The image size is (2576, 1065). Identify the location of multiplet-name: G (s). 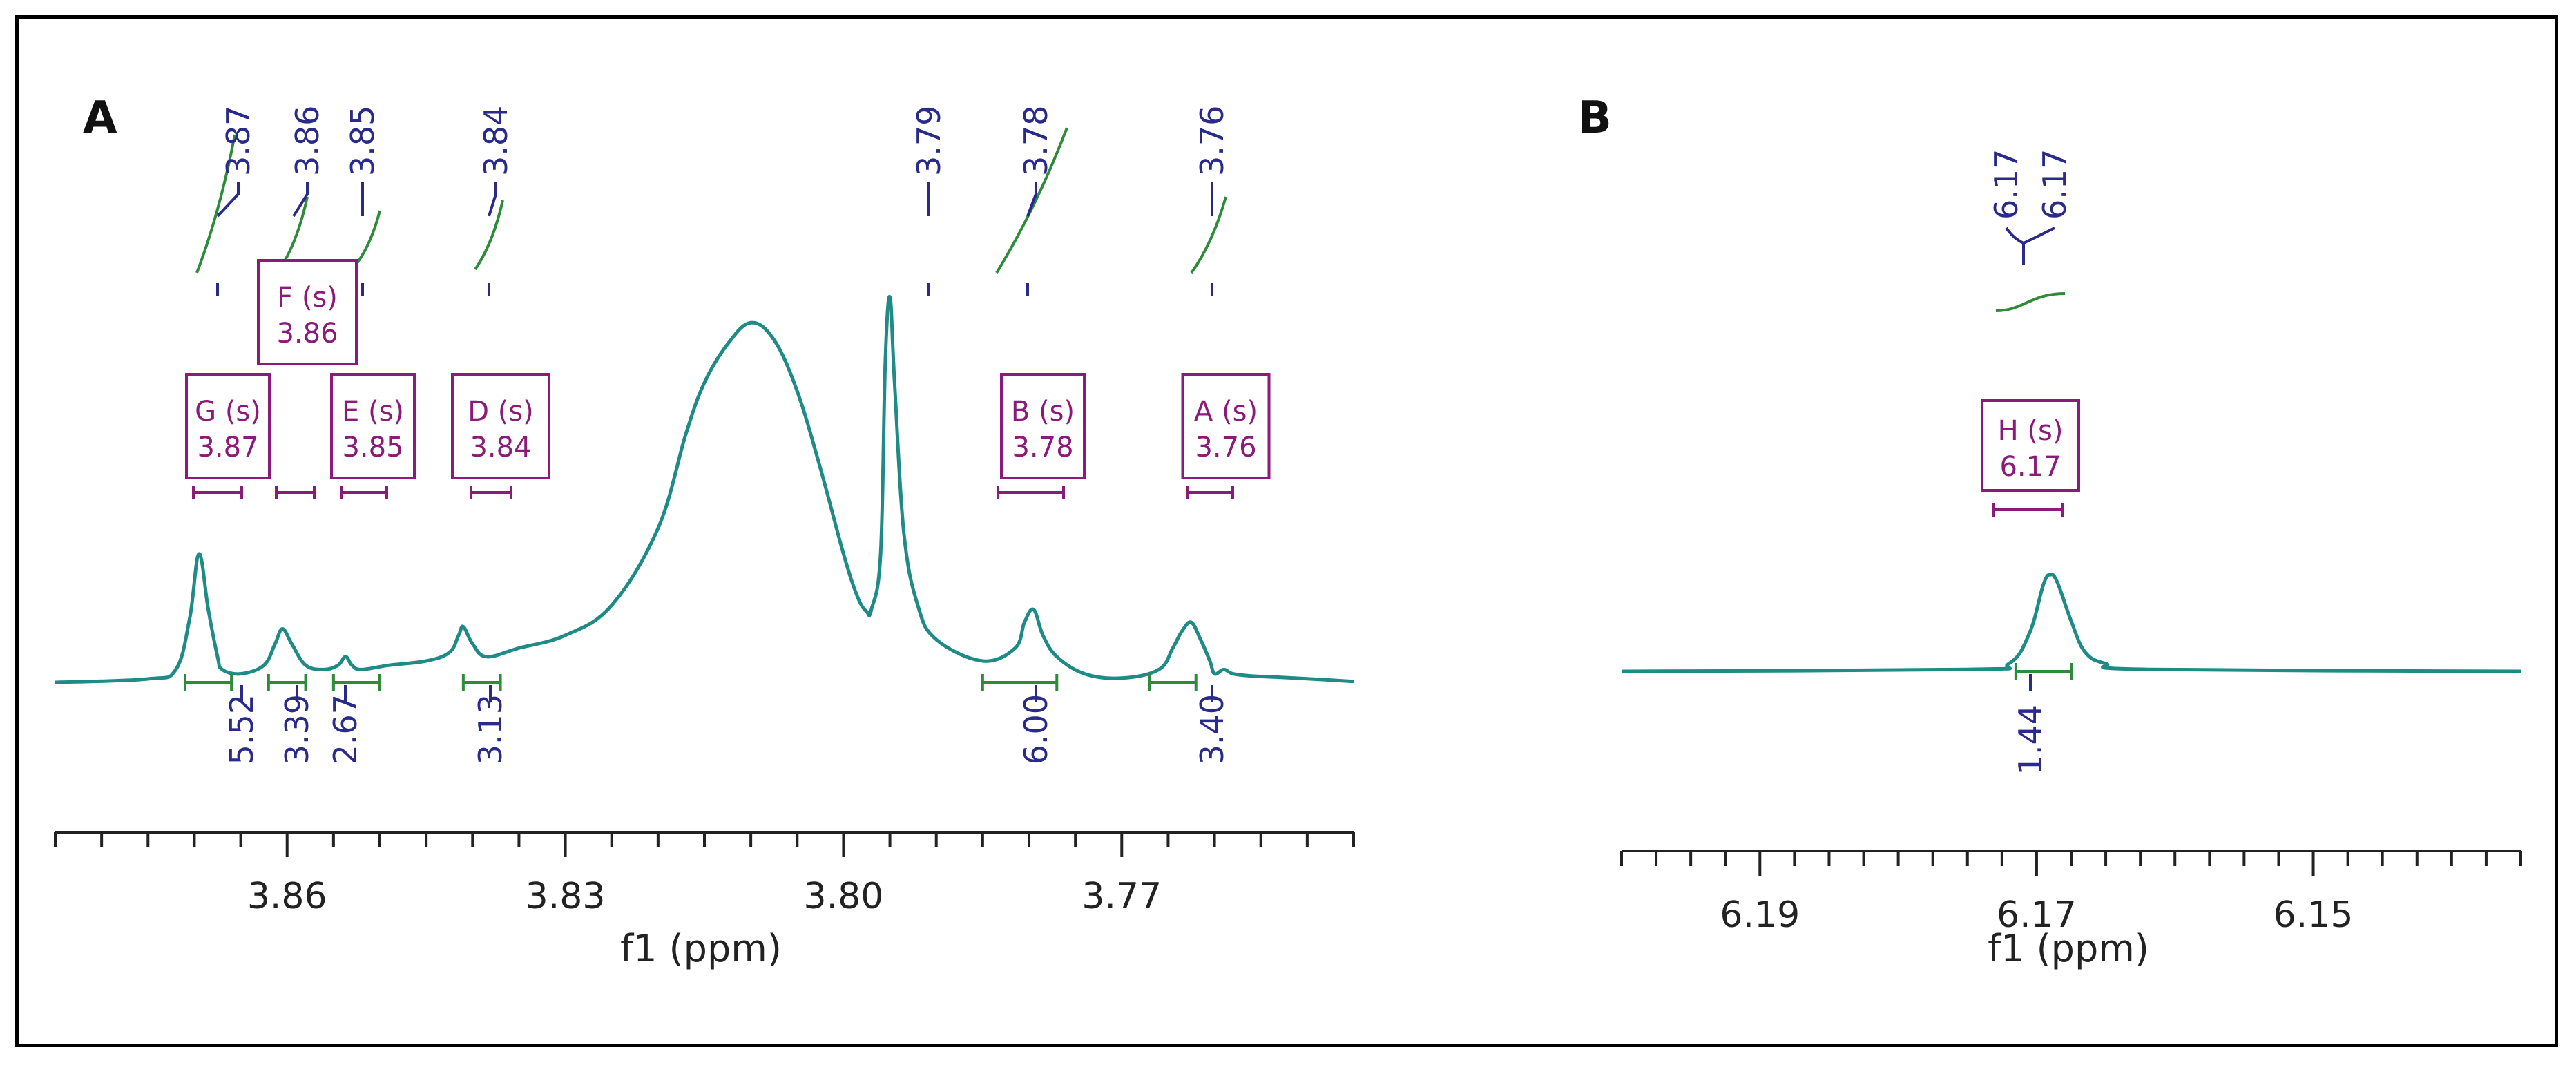
(228, 412).